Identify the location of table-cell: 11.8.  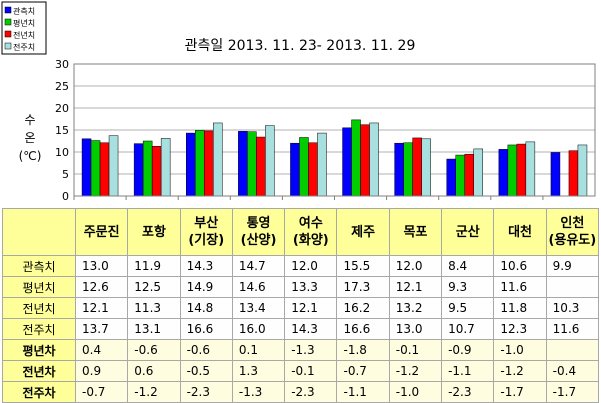
(520, 308).